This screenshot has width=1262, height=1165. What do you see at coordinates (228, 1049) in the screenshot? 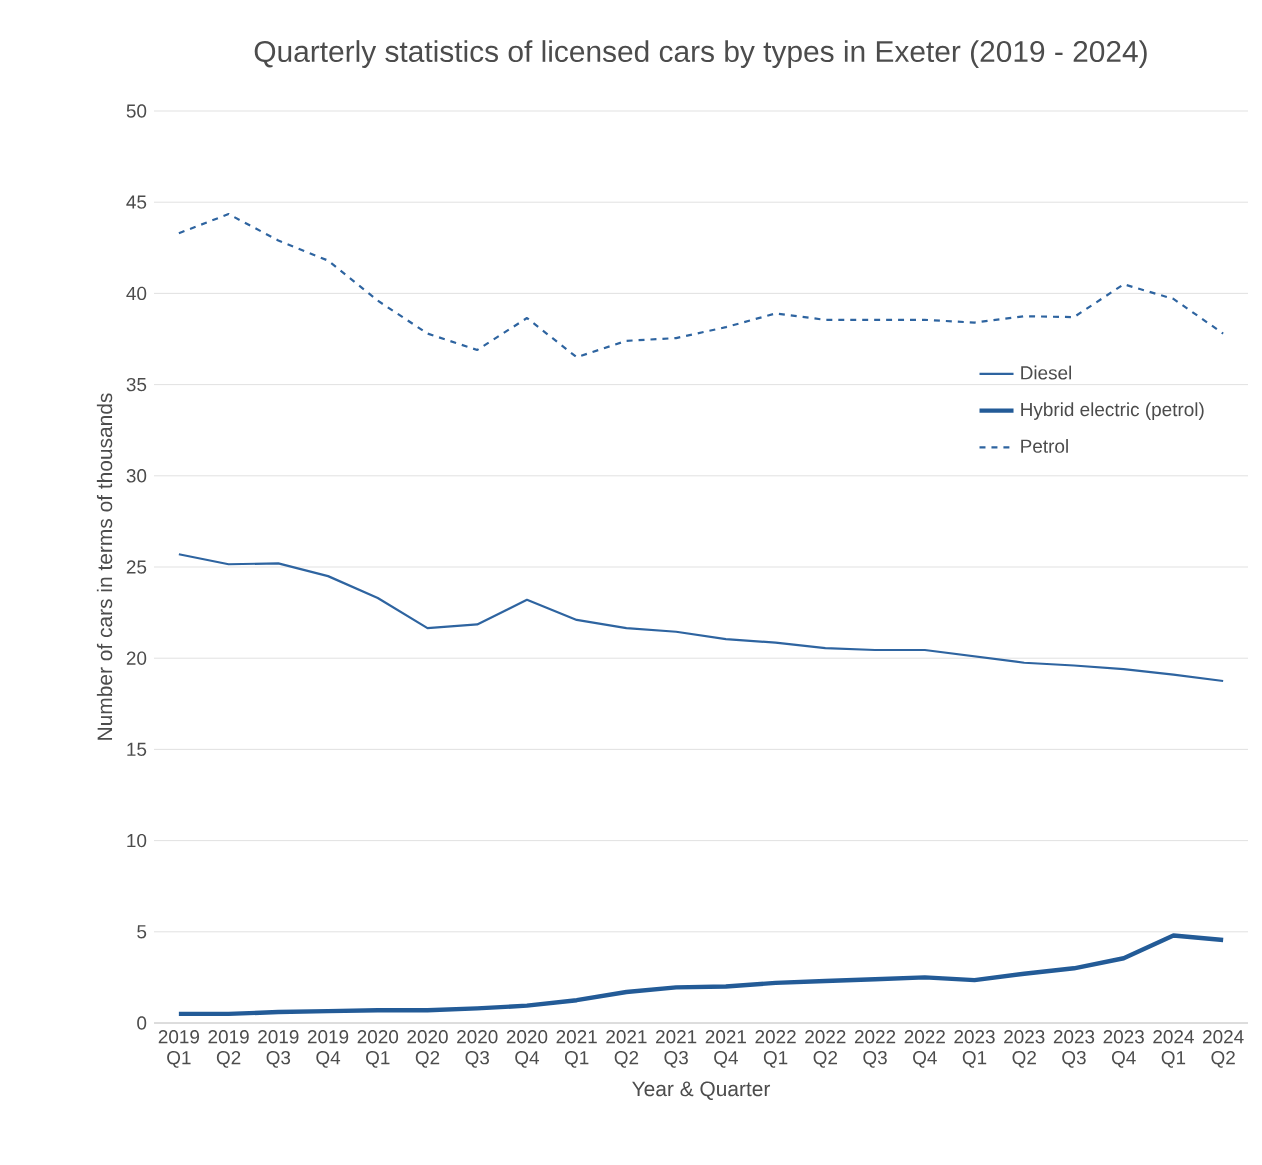
I see `x-tick-label: 2019 Q2` at bounding box center [228, 1049].